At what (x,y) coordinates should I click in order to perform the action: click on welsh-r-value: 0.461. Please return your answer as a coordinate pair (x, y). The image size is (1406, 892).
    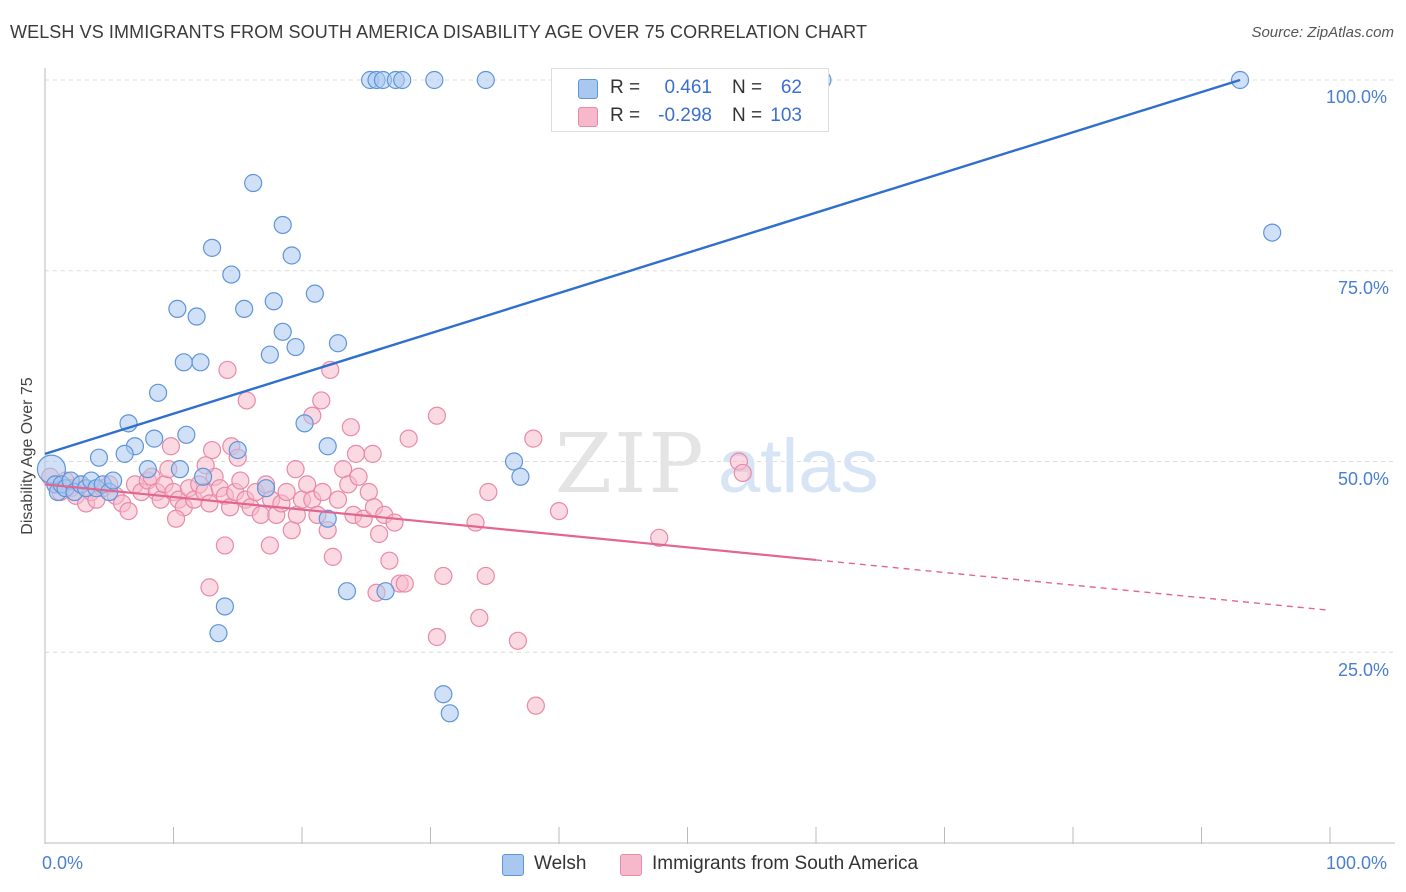
    Looking at the image, I should click on (688, 87).